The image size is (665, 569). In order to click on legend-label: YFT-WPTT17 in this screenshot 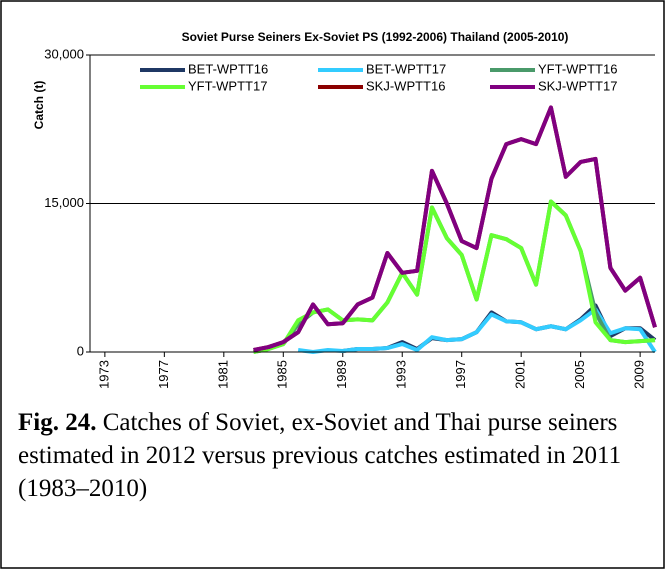, I will do `click(227, 85)`.